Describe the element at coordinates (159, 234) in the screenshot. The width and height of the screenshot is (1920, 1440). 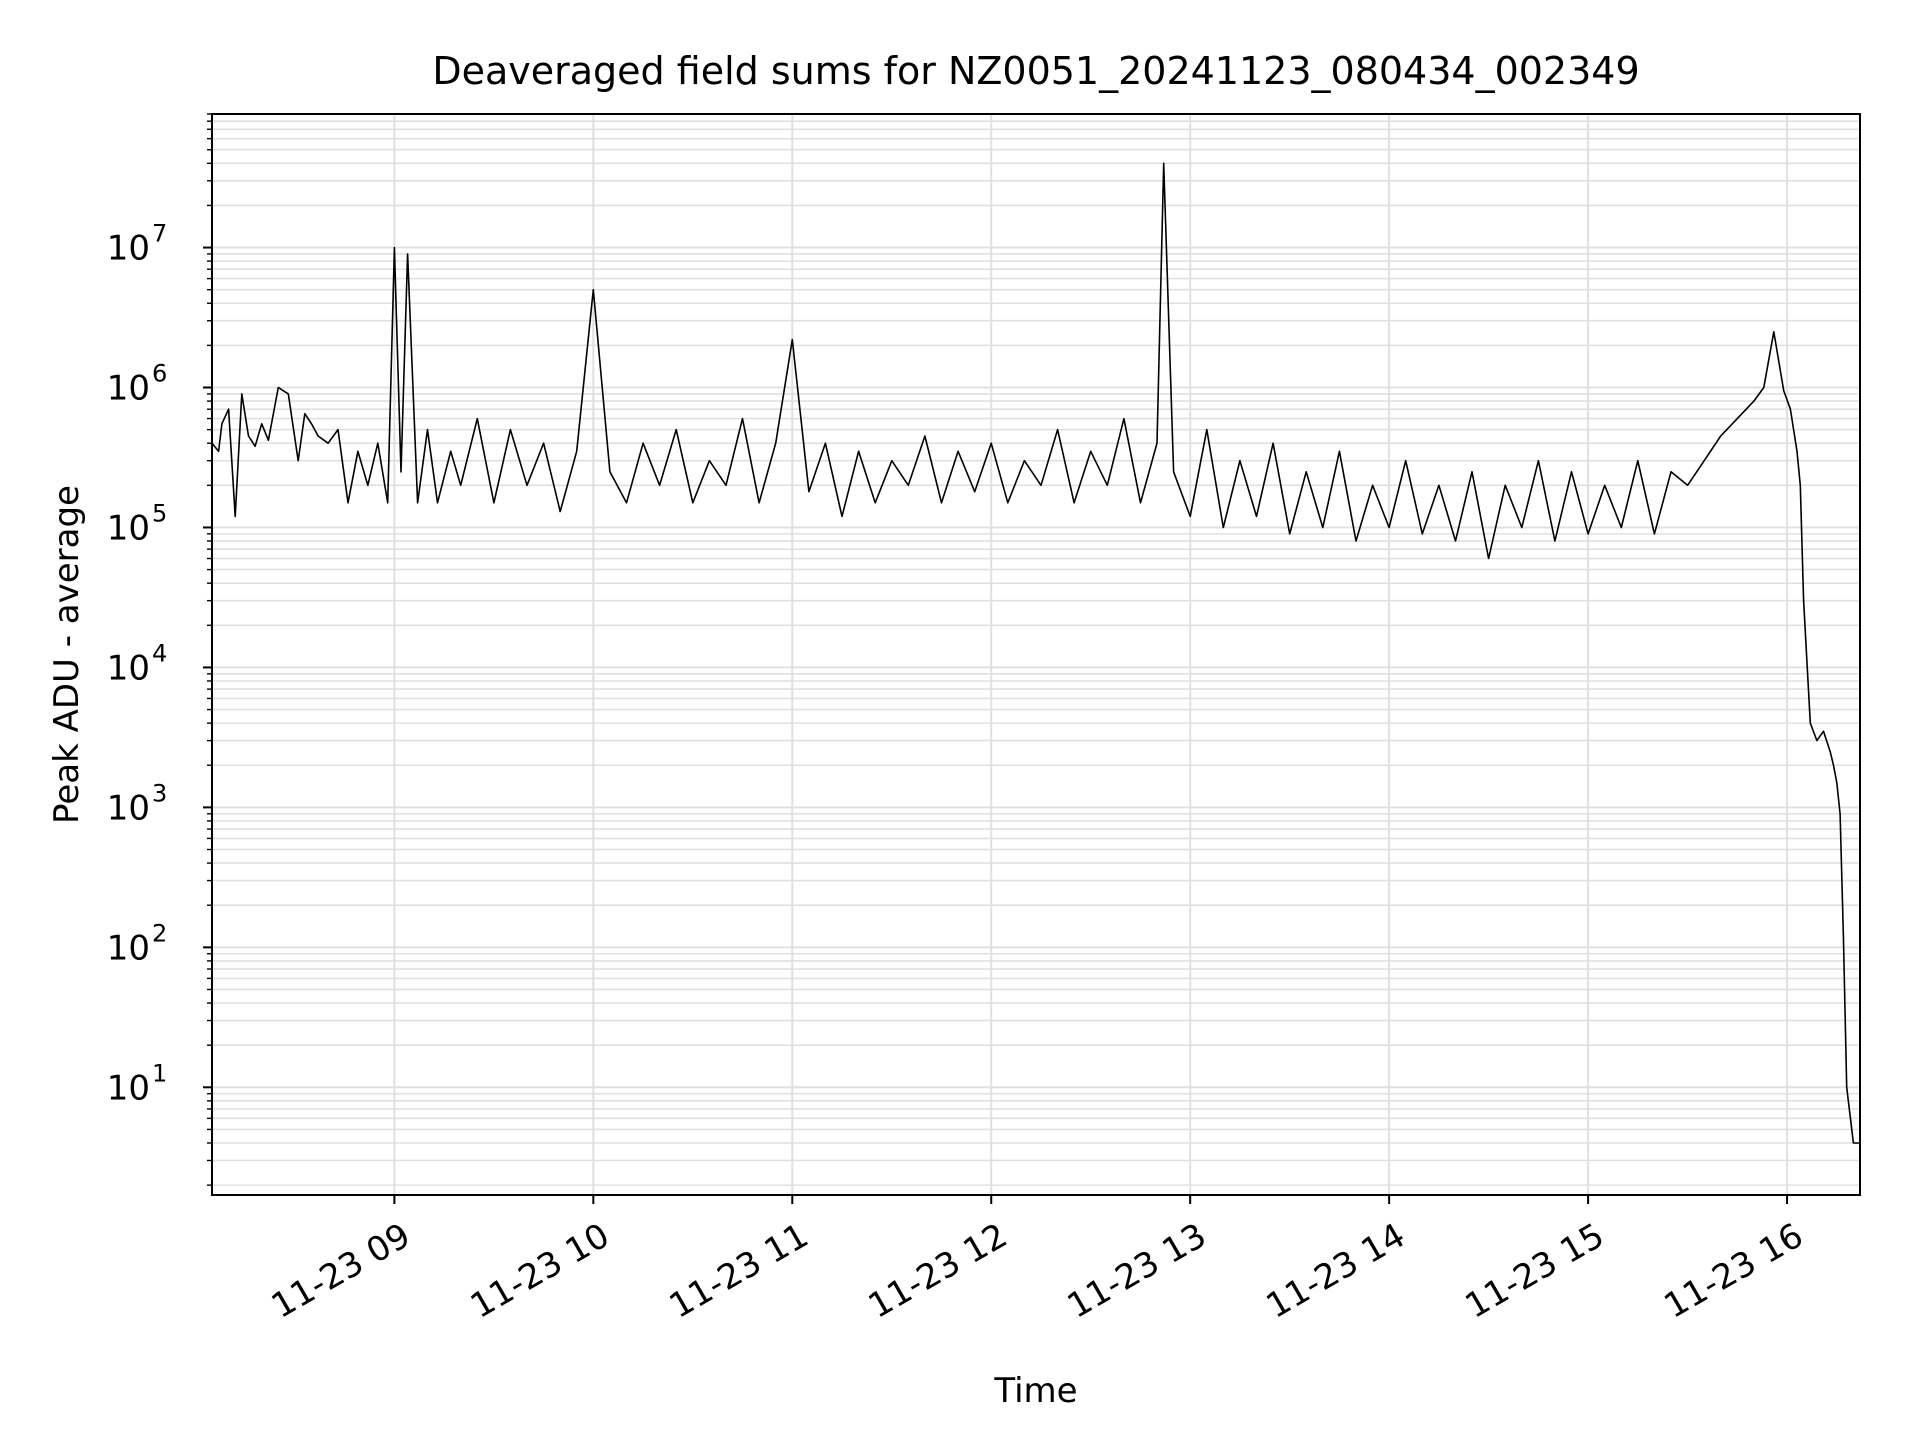
I see `y-tick-exponent: 7` at that location.